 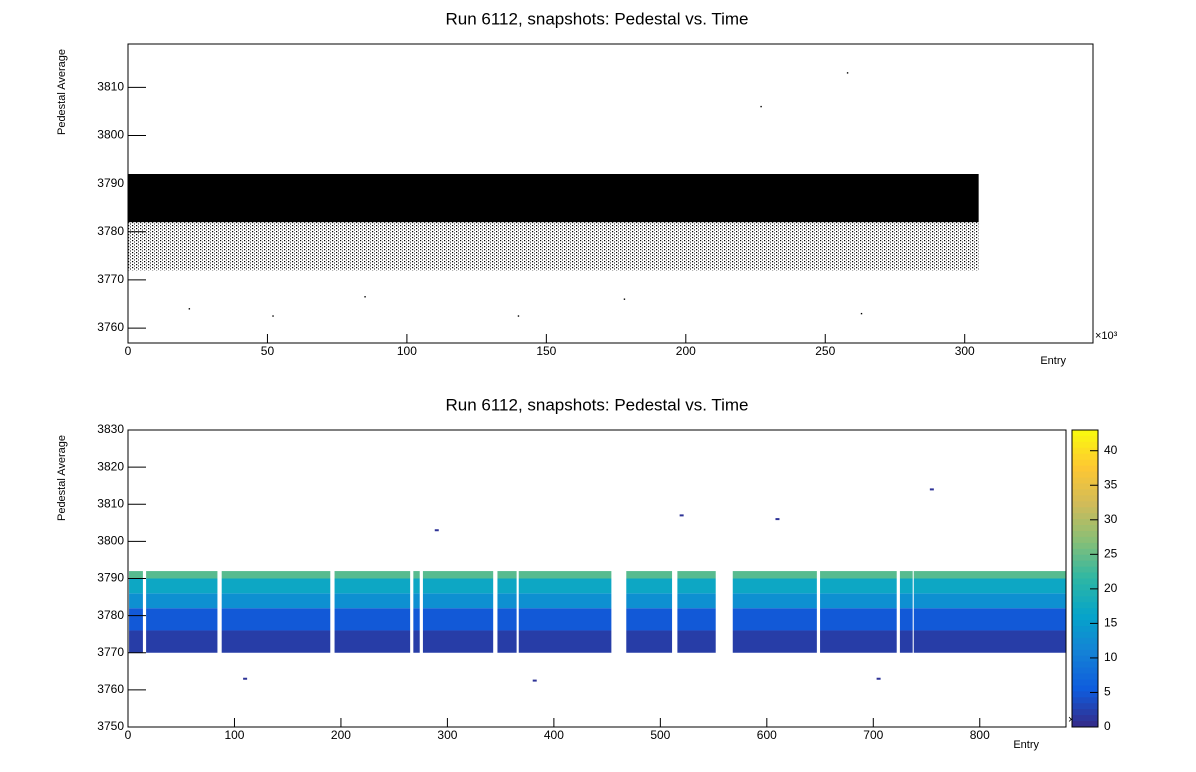 I want to click on z-tick-label: 0, so click(x=1107, y=726).